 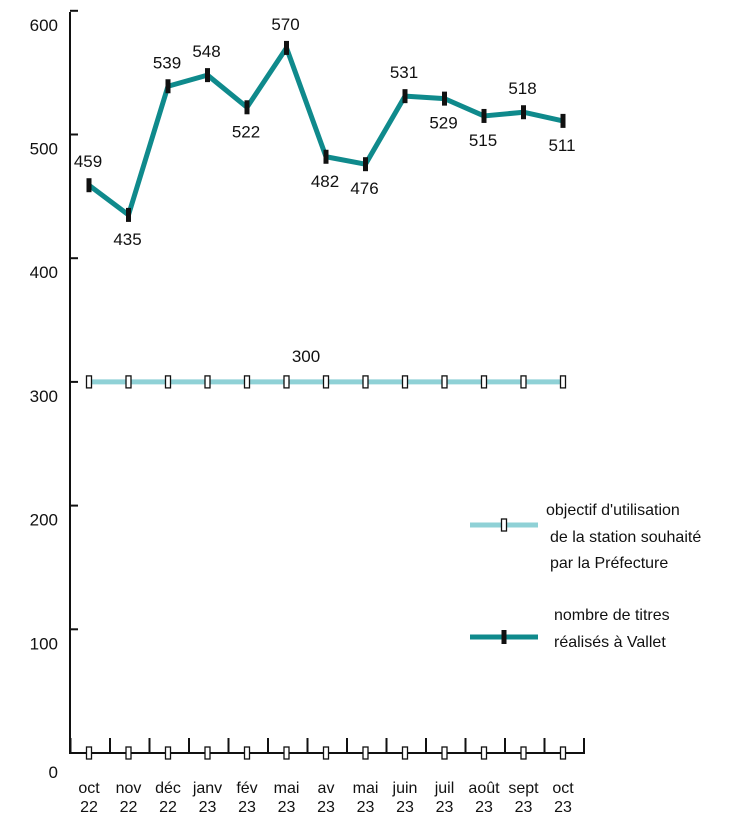 What do you see at coordinates (44, 272) in the screenshot?
I see `y-tick-label: 400` at bounding box center [44, 272].